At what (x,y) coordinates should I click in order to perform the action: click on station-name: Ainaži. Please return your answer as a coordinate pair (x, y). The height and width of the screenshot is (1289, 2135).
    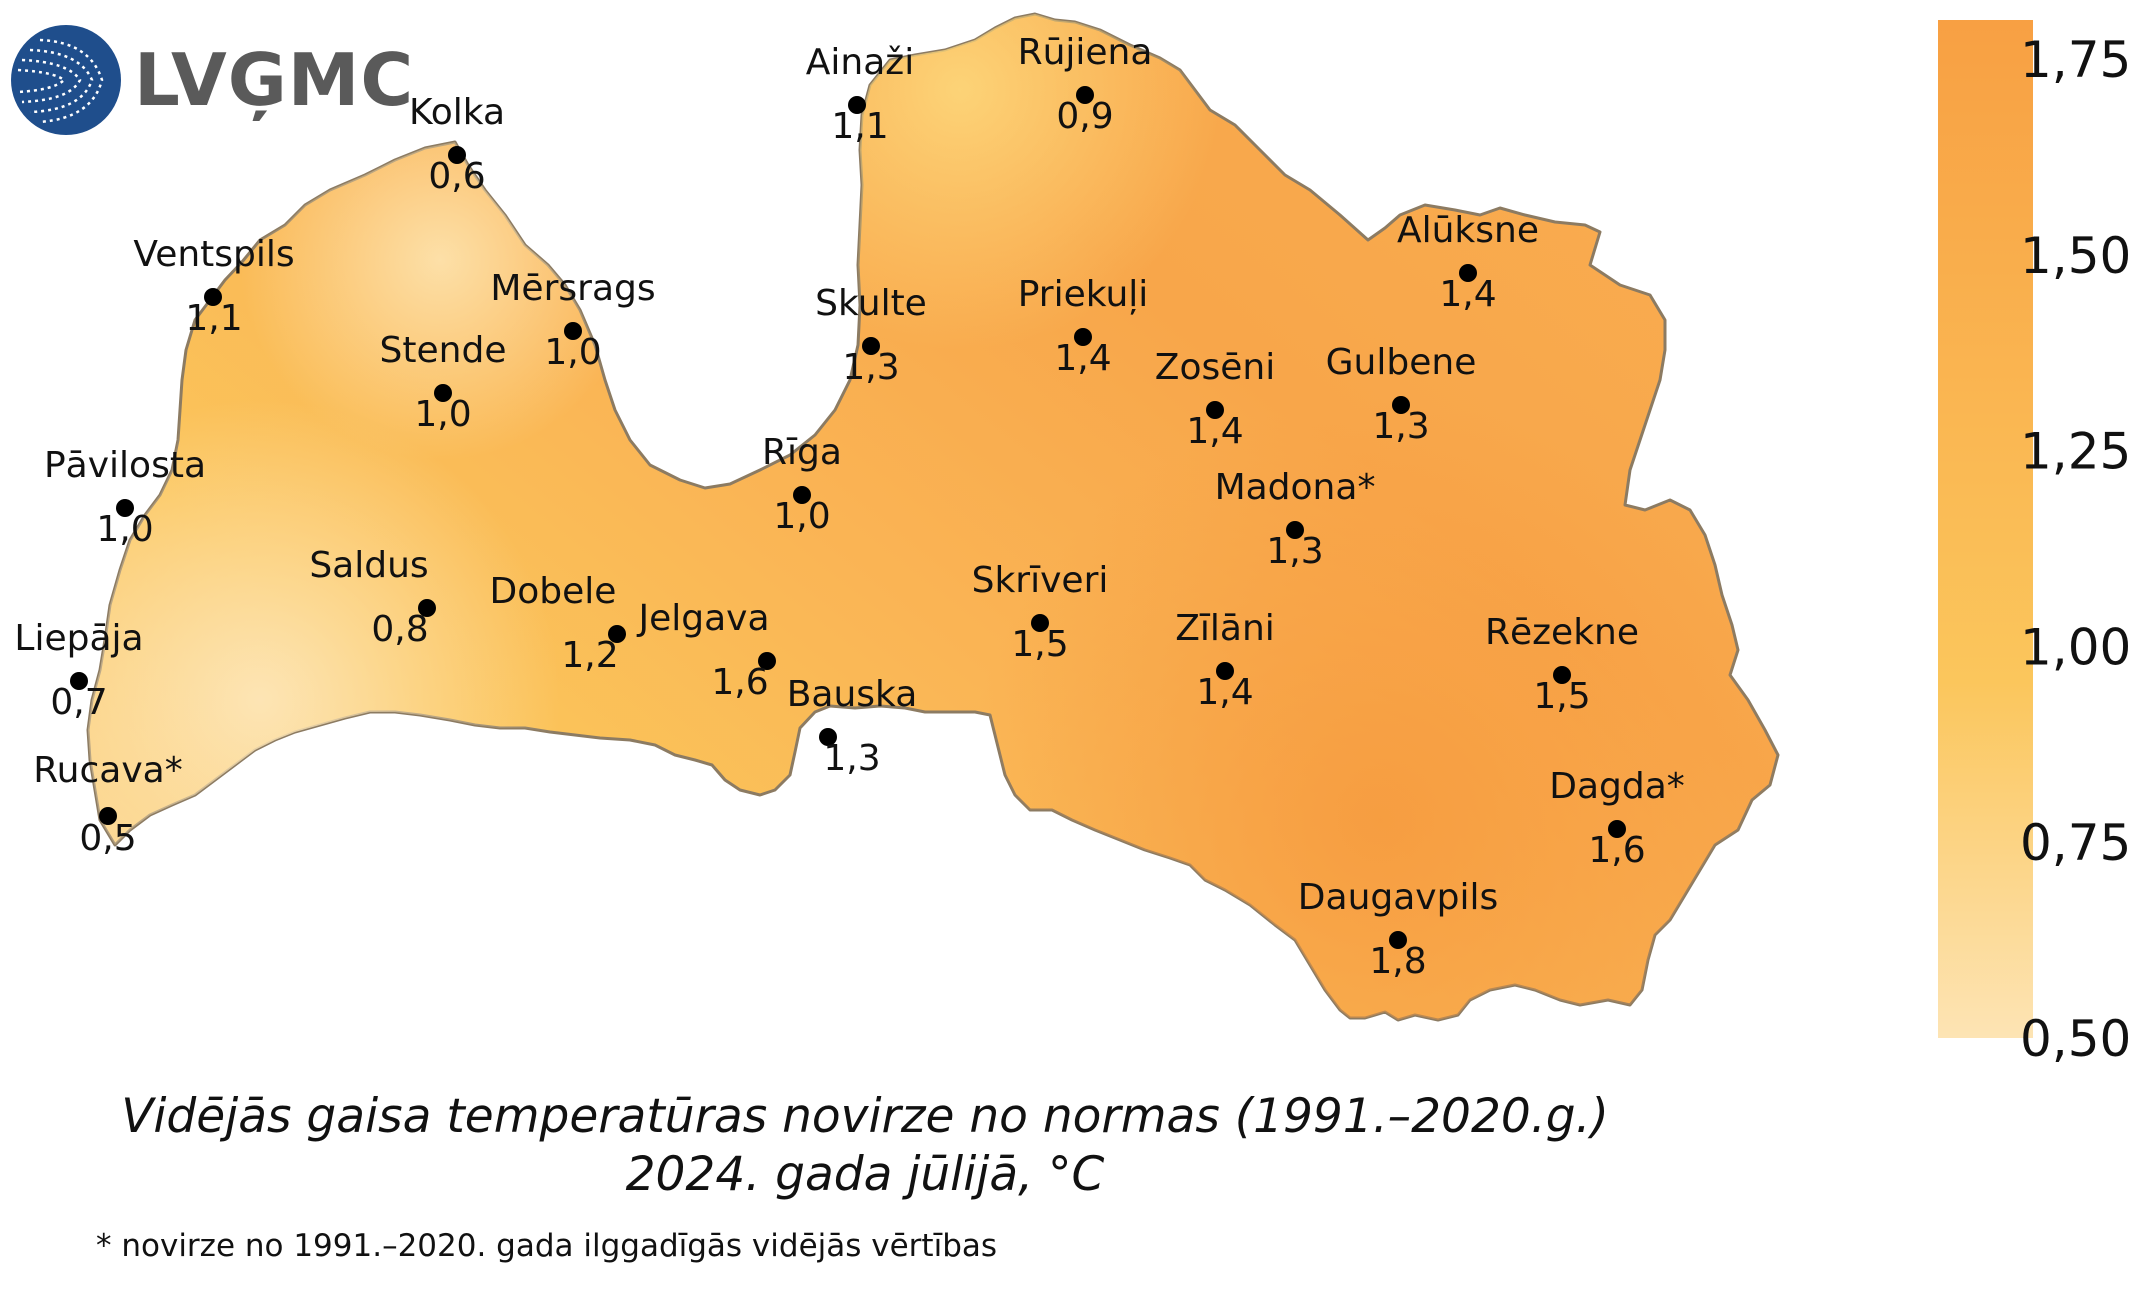
    Looking at the image, I should click on (860, 62).